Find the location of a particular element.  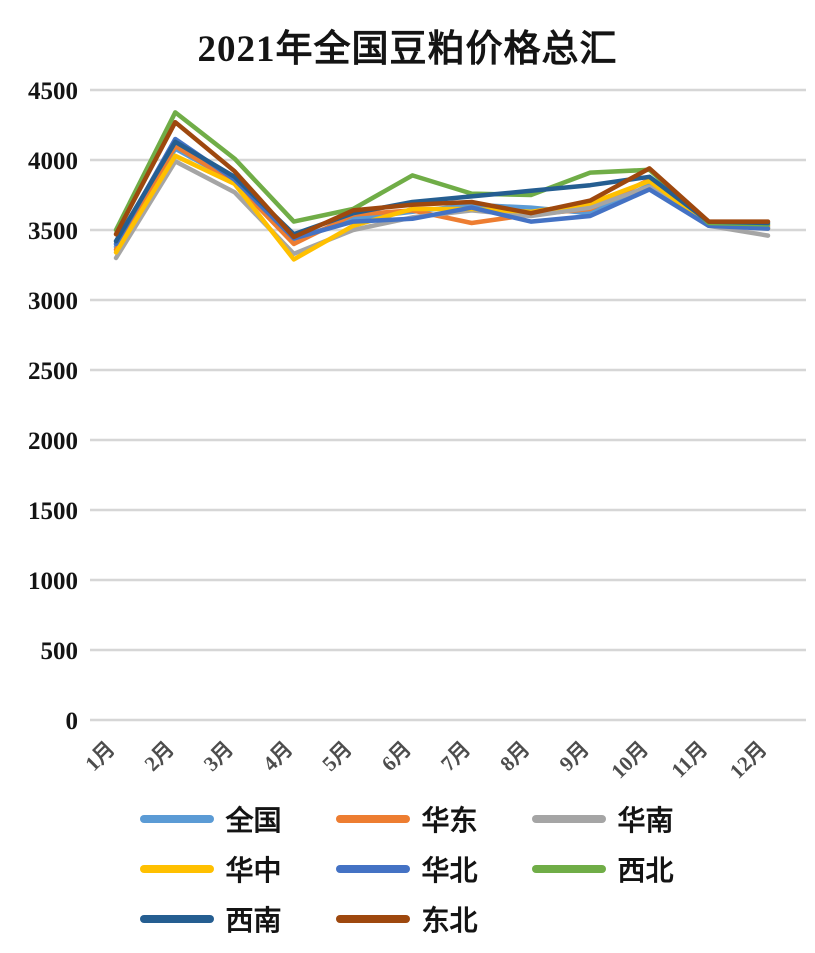

legend-label: 华中 is located at coordinates (253, 871).